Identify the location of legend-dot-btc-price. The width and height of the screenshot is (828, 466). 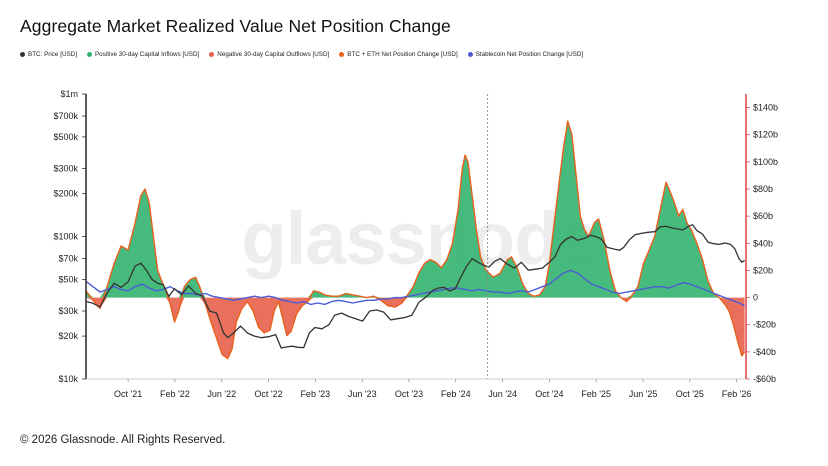
(22, 54).